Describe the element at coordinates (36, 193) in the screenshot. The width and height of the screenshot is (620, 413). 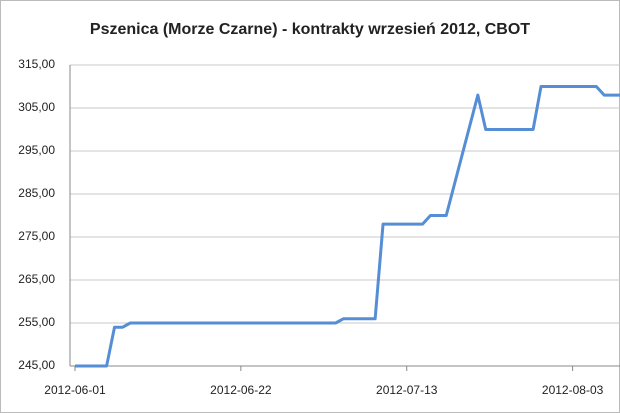
I see `y-tick-label: 285,00` at that location.